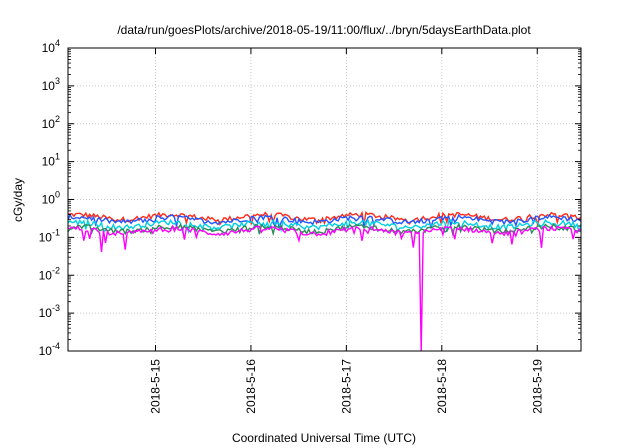 This screenshot has width=640, height=448. I want to click on y-tick-label-exponent: 1, so click(57, 157).